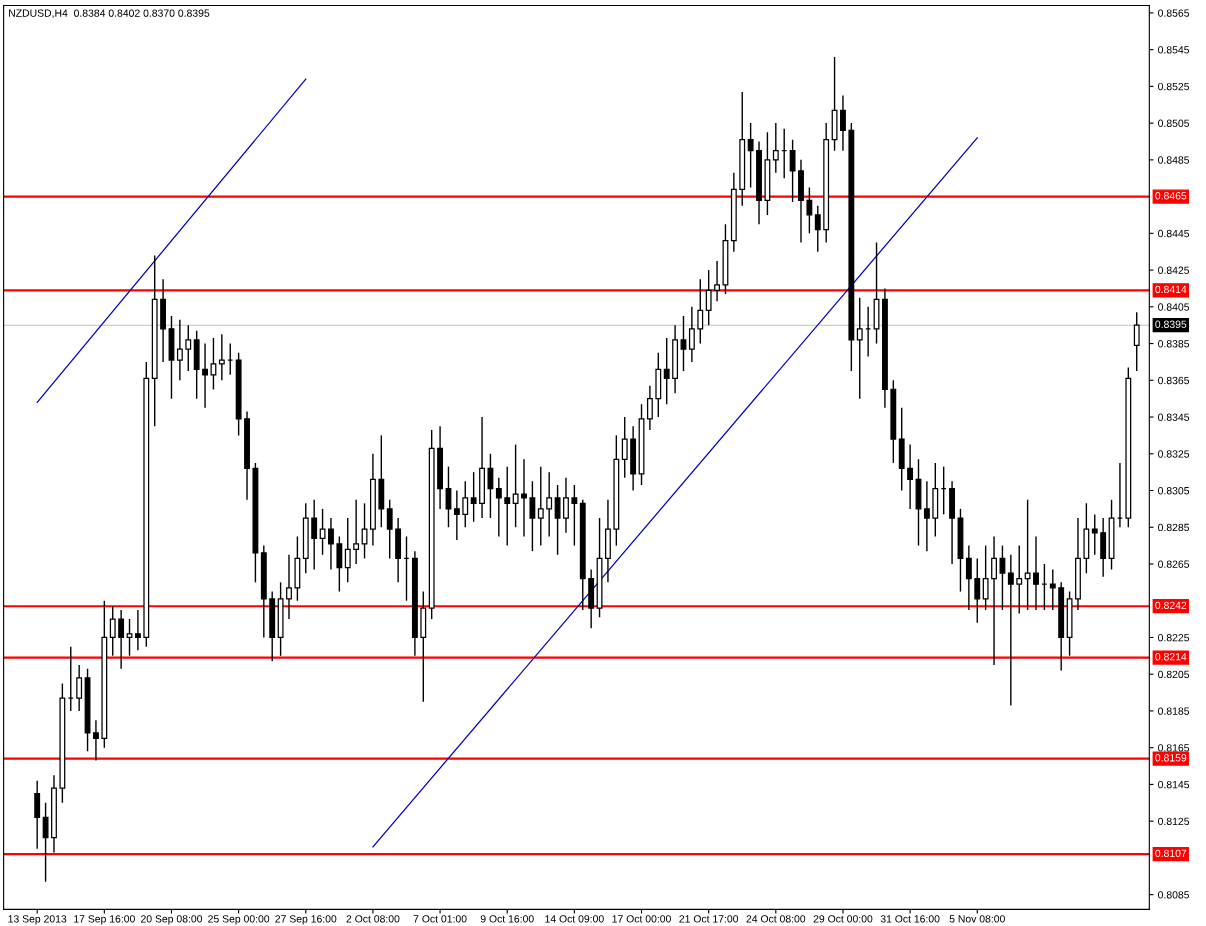 Image resolution: width=1206 pixels, height=926 pixels. Describe the element at coordinates (1174, 711) in the screenshot. I see `y-tick-label: 0.8185` at that location.